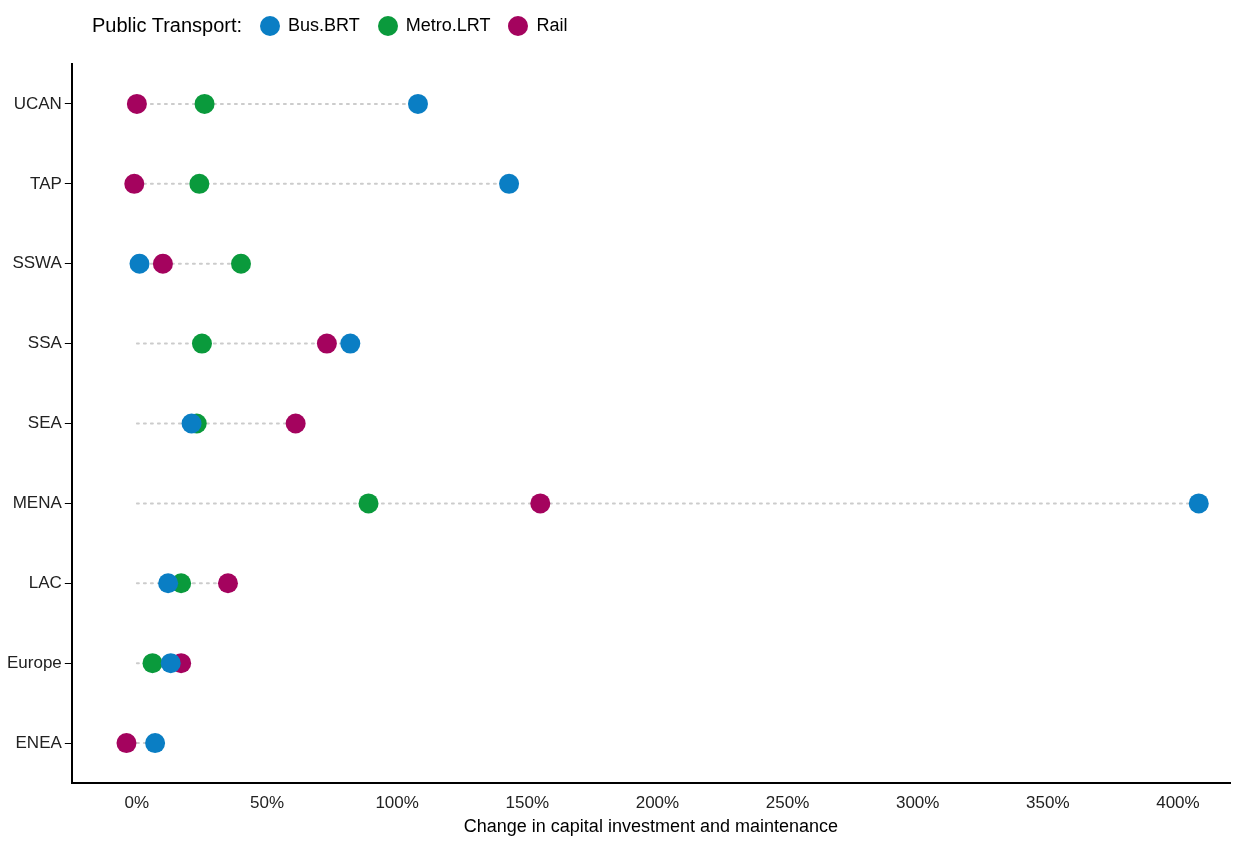  What do you see at coordinates (657, 802) in the screenshot?
I see `x-tick-label: 200%` at bounding box center [657, 802].